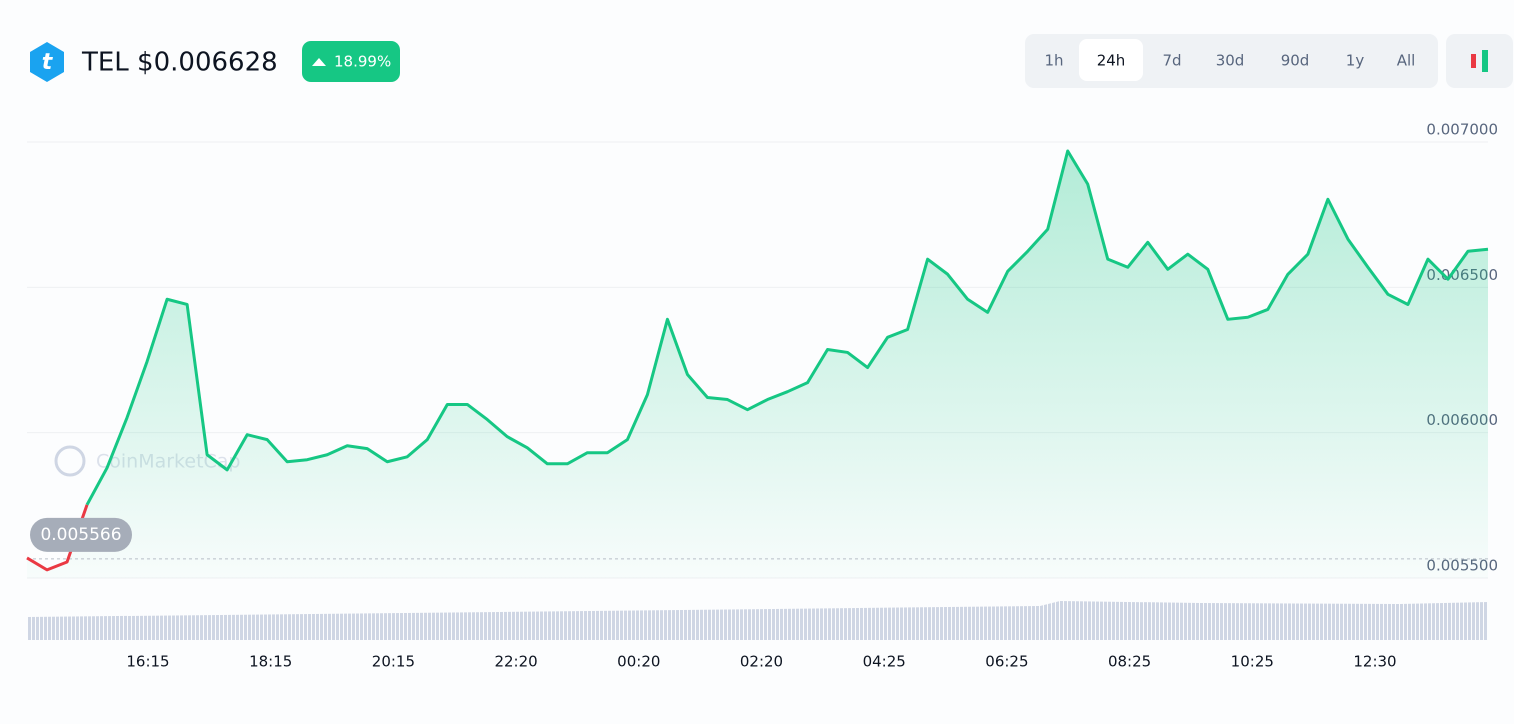 Image resolution: width=1514 pixels, height=724 pixels. Describe the element at coordinates (761, 662) in the screenshot. I see `x-tick-label: 02:20` at that location.